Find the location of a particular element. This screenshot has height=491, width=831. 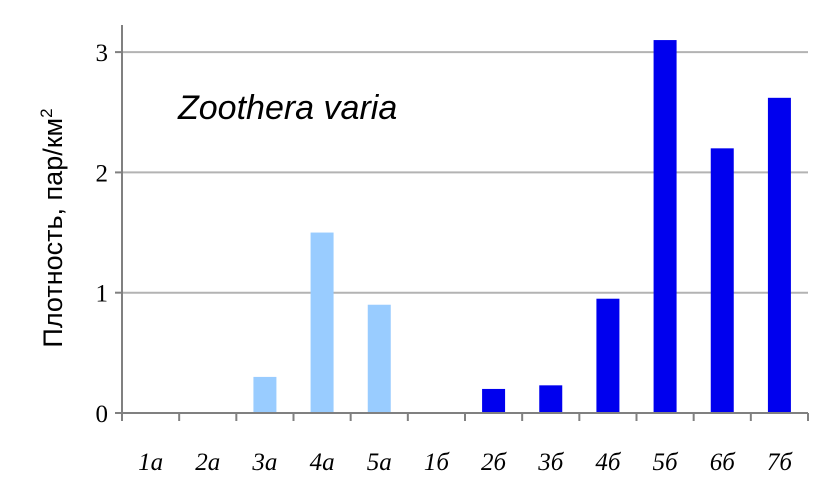

x-tick-label-3б: 3б is located at coordinates (551, 462).